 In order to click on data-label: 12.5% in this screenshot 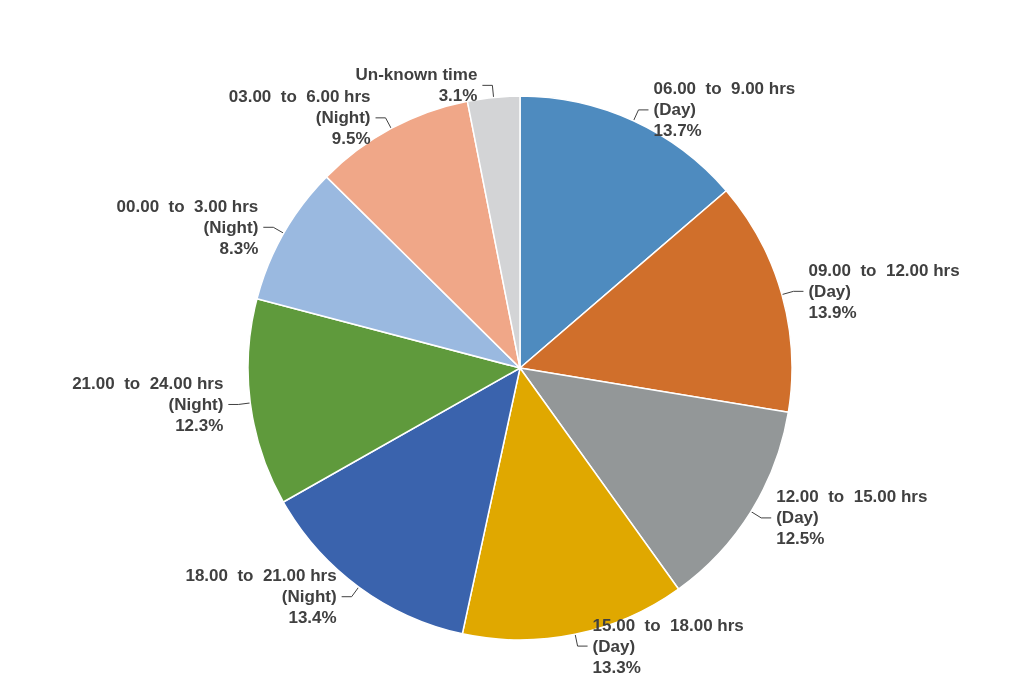, I will do `click(800, 539)`.